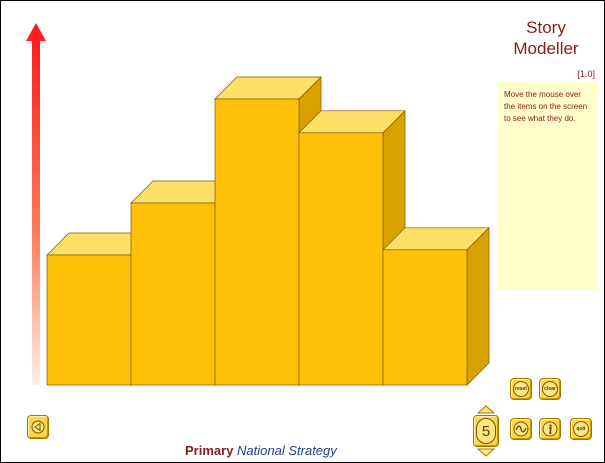 The width and height of the screenshot is (605, 463). I want to click on wave-icon, so click(521, 429).